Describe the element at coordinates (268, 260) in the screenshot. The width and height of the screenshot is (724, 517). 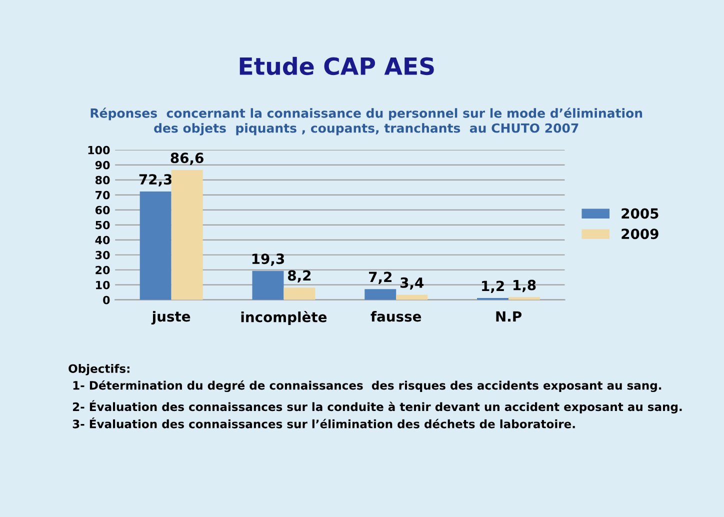
I see `data-label: 19,3` at that location.